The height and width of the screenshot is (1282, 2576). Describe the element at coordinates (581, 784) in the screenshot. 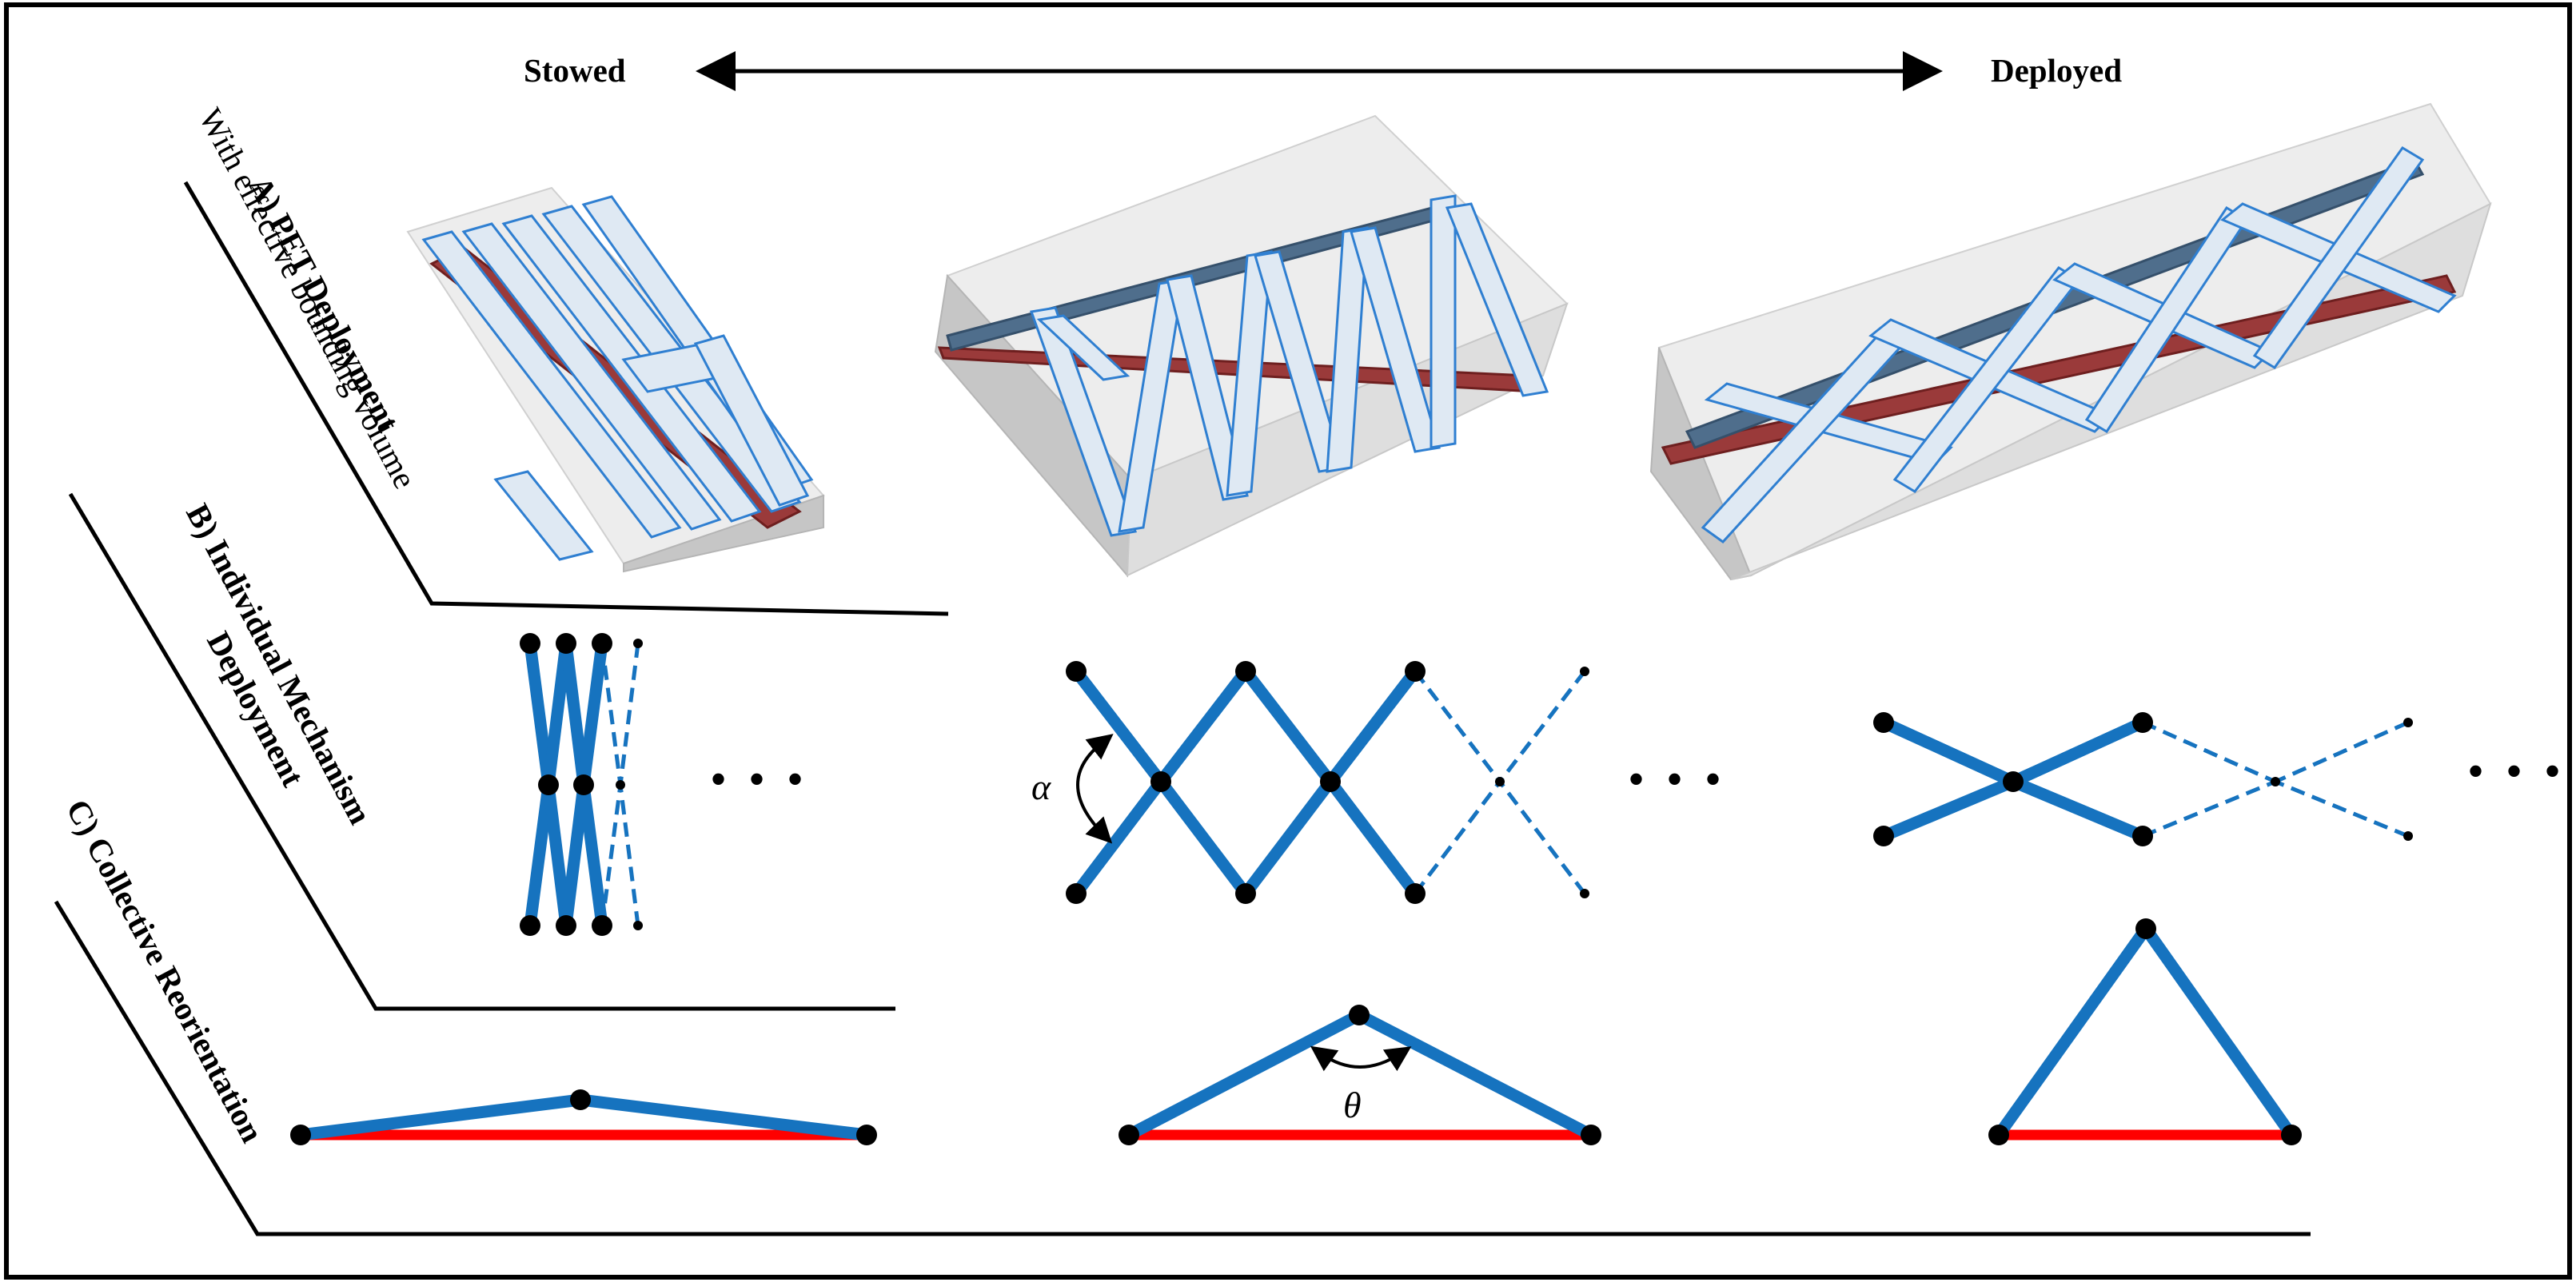

I see `mechanism-stowed` at that location.